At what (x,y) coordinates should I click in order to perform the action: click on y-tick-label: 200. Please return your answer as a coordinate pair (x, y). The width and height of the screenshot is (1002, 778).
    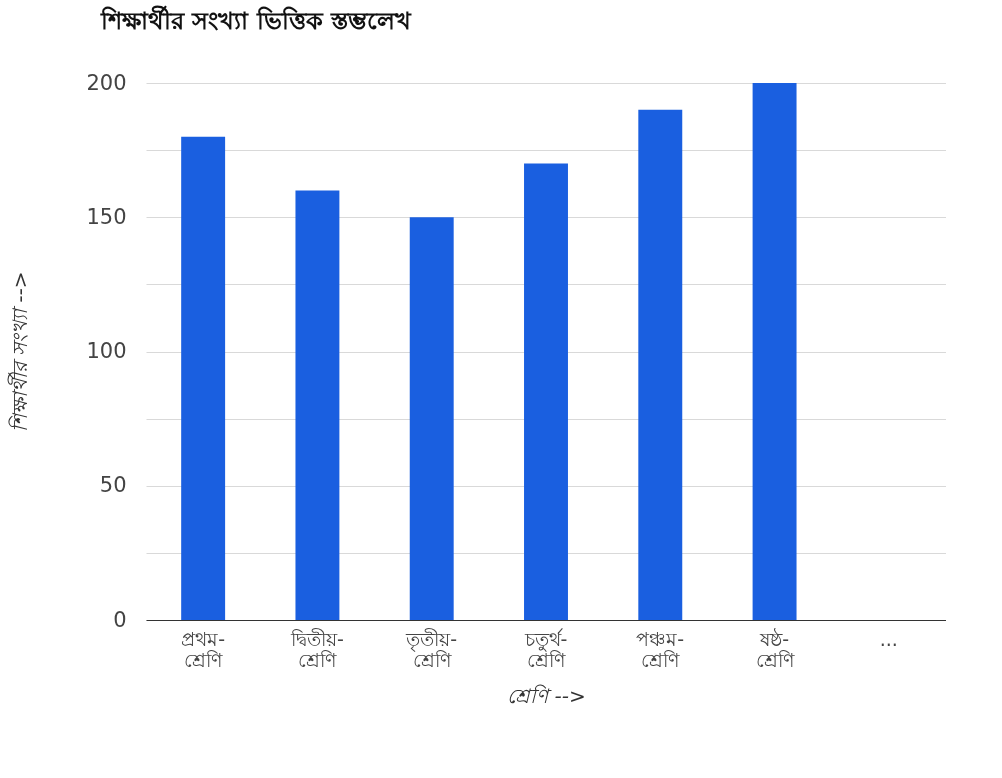
    Looking at the image, I should click on (106, 82).